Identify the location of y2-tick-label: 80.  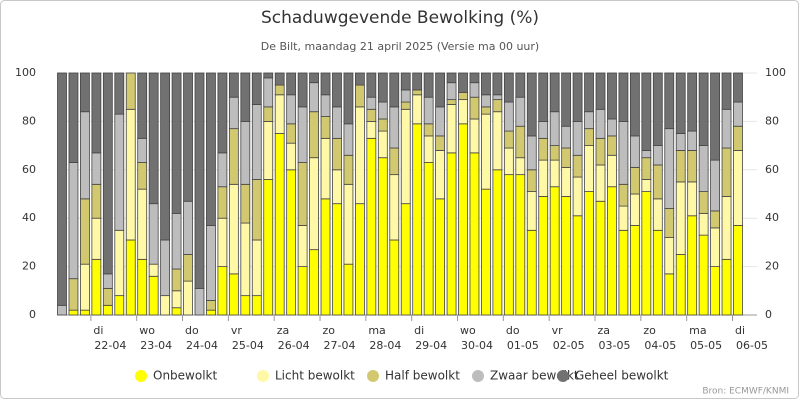
(772, 120).